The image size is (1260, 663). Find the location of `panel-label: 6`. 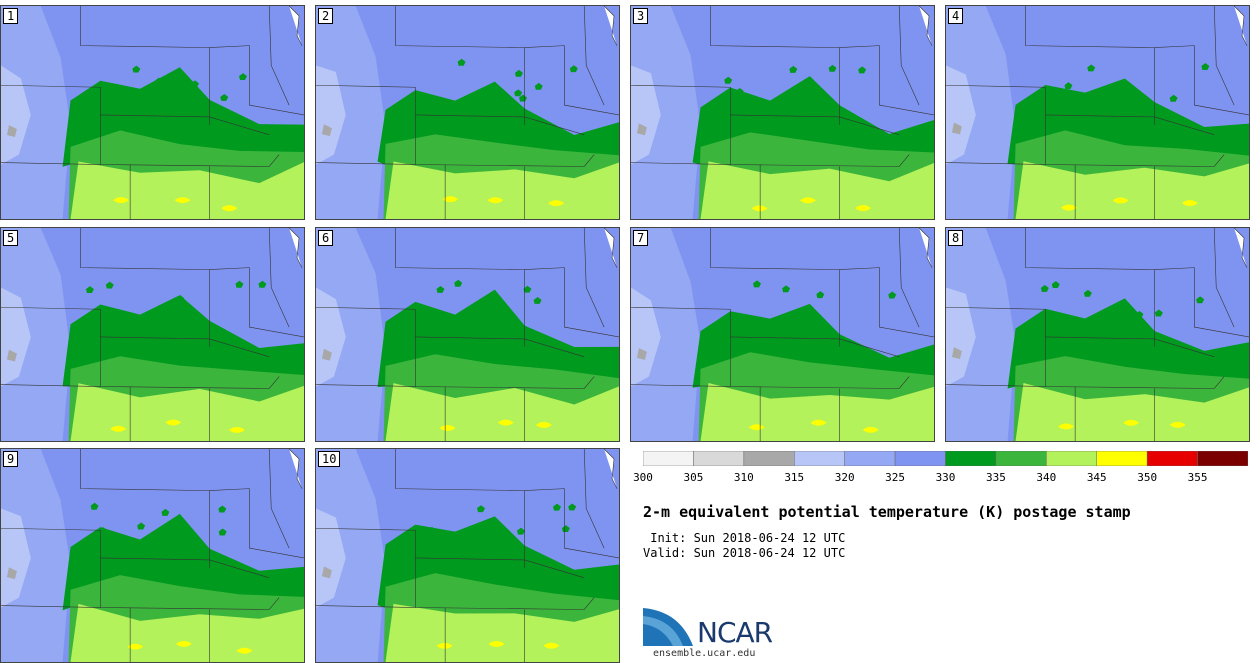

panel-label: 6 is located at coordinates (326, 238).